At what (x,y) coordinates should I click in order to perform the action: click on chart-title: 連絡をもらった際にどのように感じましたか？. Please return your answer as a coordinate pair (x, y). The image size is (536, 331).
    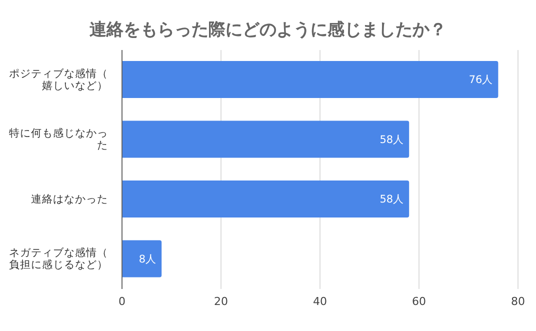
    Looking at the image, I should click on (268, 30).